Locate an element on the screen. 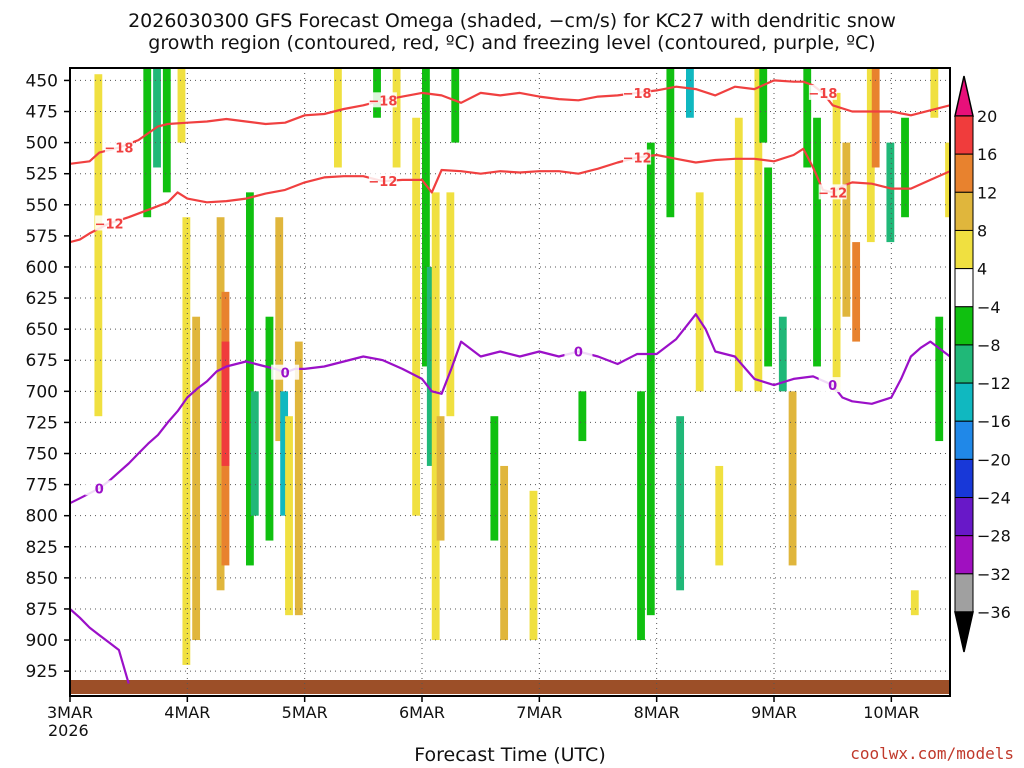 This screenshot has width=1024, height=768. x-tick-label: 3MAR is located at coordinates (70, 712).